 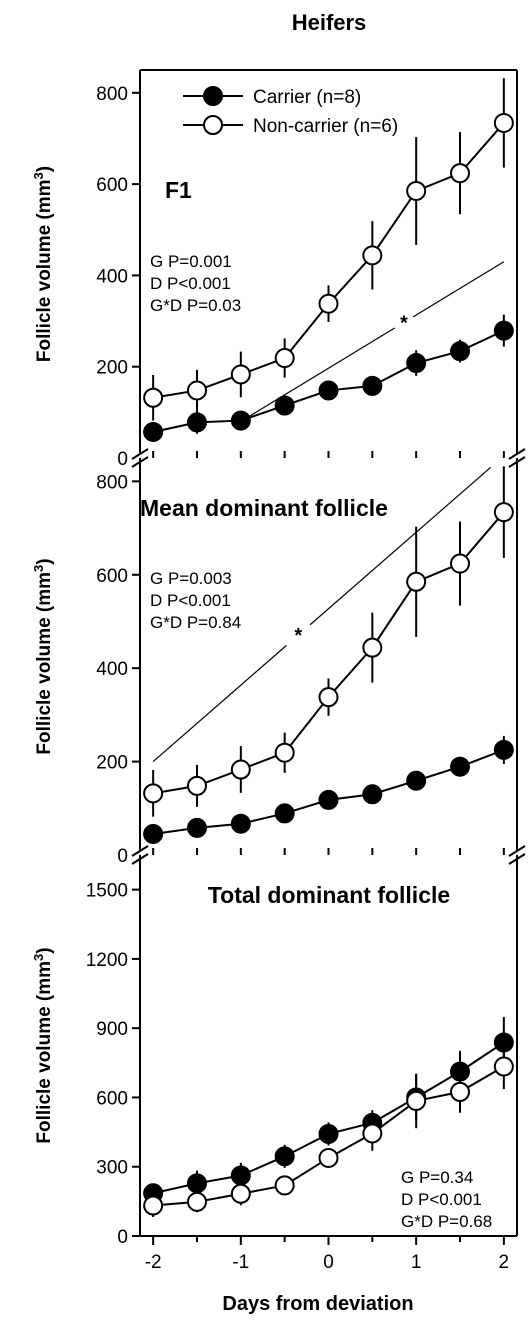 What do you see at coordinates (437, 1177) in the screenshot?
I see `stat-line: G P=0.34` at bounding box center [437, 1177].